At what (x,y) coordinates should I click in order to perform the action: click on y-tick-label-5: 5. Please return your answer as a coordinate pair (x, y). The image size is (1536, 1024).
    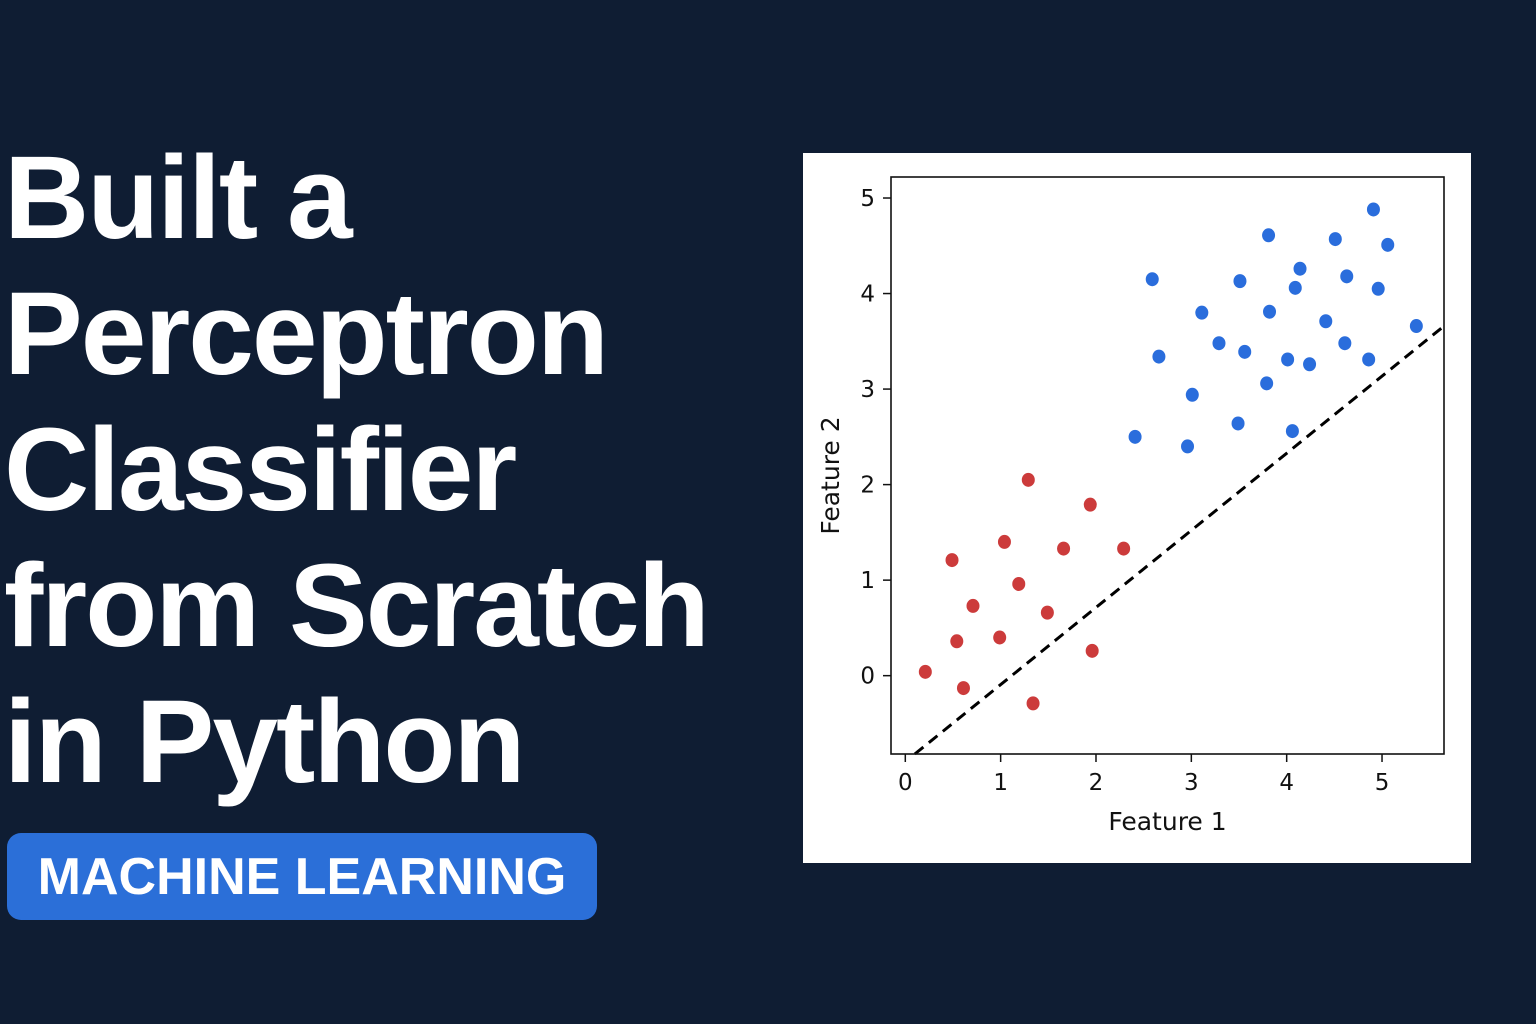
    Looking at the image, I should click on (867, 199).